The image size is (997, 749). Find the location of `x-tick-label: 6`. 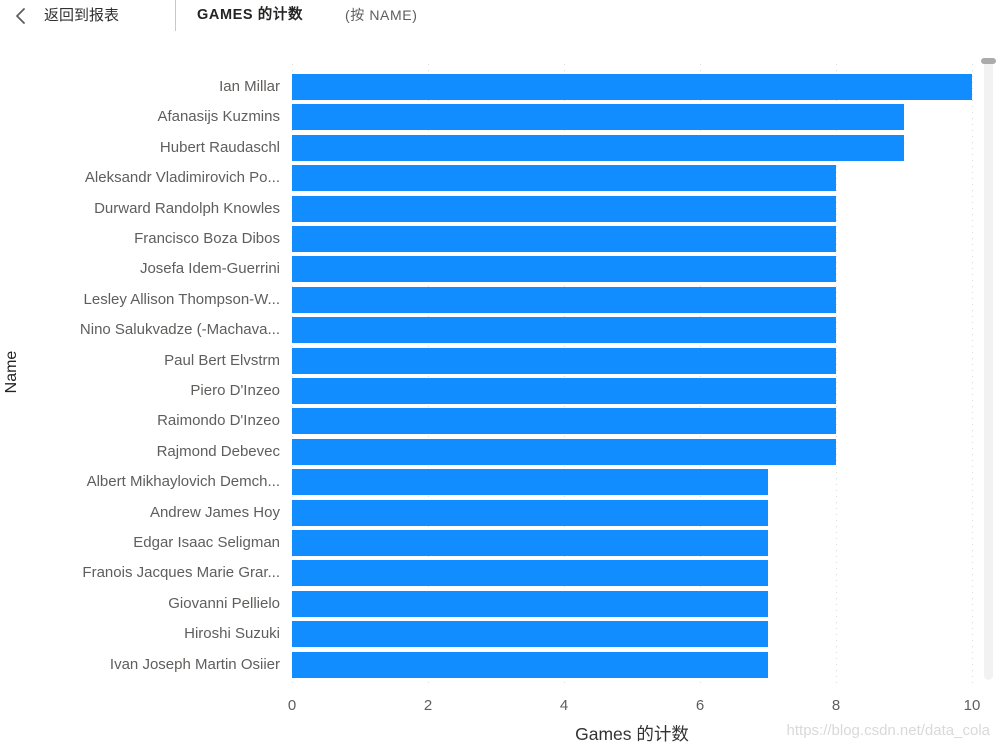

x-tick-label: 6 is located at coordinates (700, 705).